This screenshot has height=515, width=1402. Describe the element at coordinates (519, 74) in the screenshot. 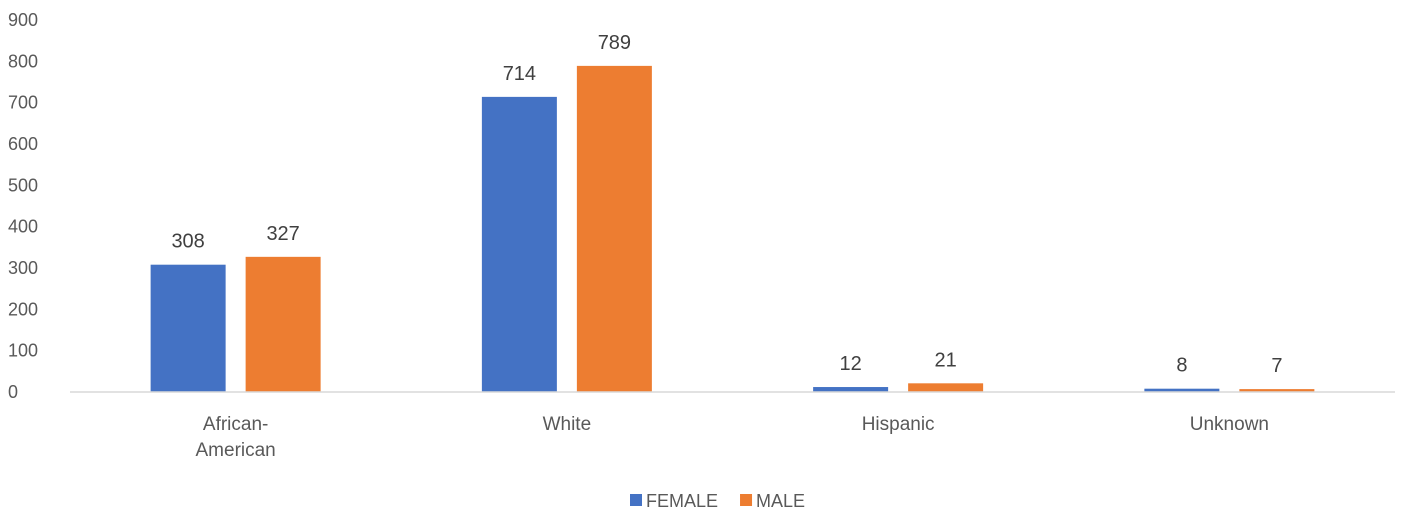

I see `data-label: 714` at that location.